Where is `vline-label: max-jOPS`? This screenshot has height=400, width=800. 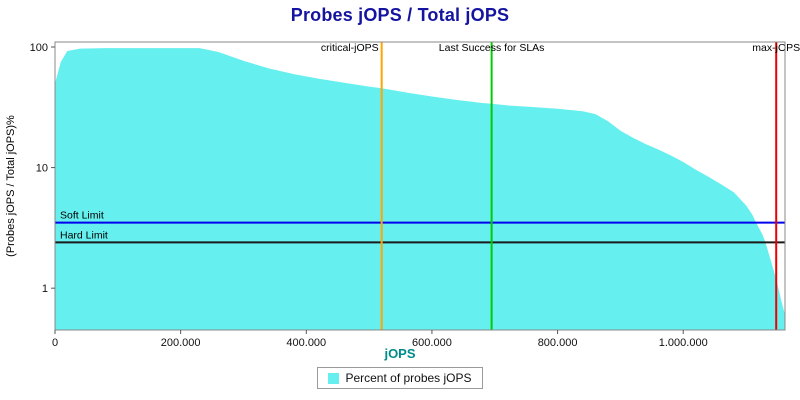
vline-label: max-jOPS is located at coordinates (776, 48).